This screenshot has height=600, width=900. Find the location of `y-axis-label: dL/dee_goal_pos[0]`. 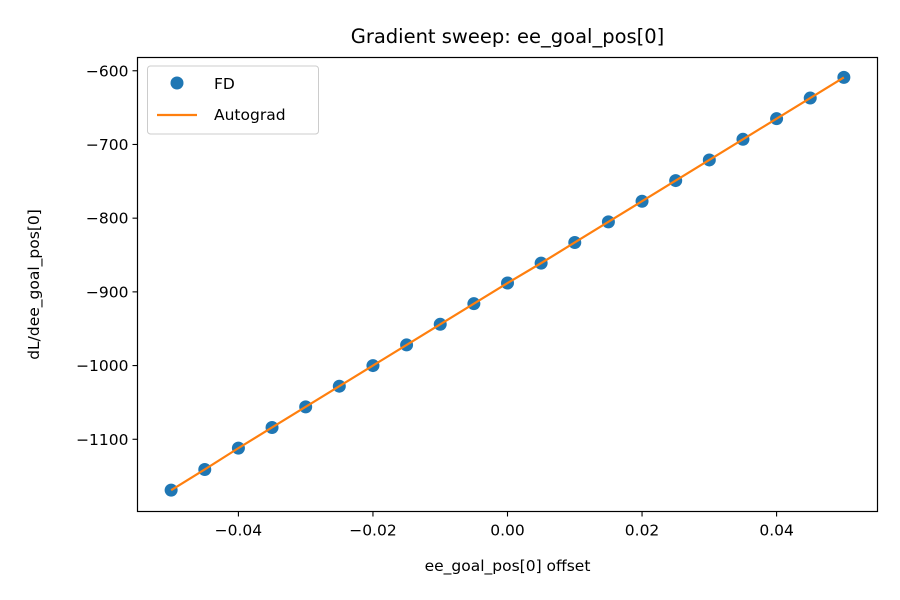

y-axis-label: dL/dee_goal_pos[0] is located at coordinates (34, 284).